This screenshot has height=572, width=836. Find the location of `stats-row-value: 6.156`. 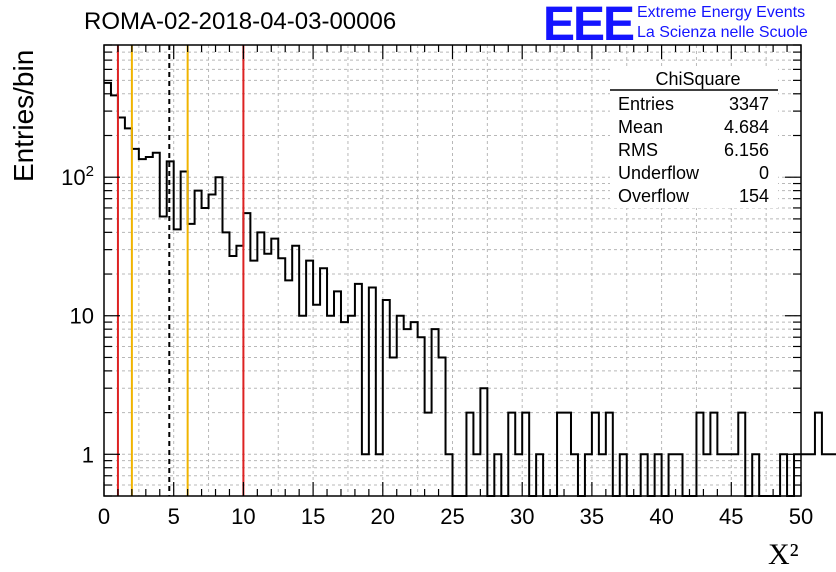

stats-row-value: 6.156 is located at coordinates (746, 150).